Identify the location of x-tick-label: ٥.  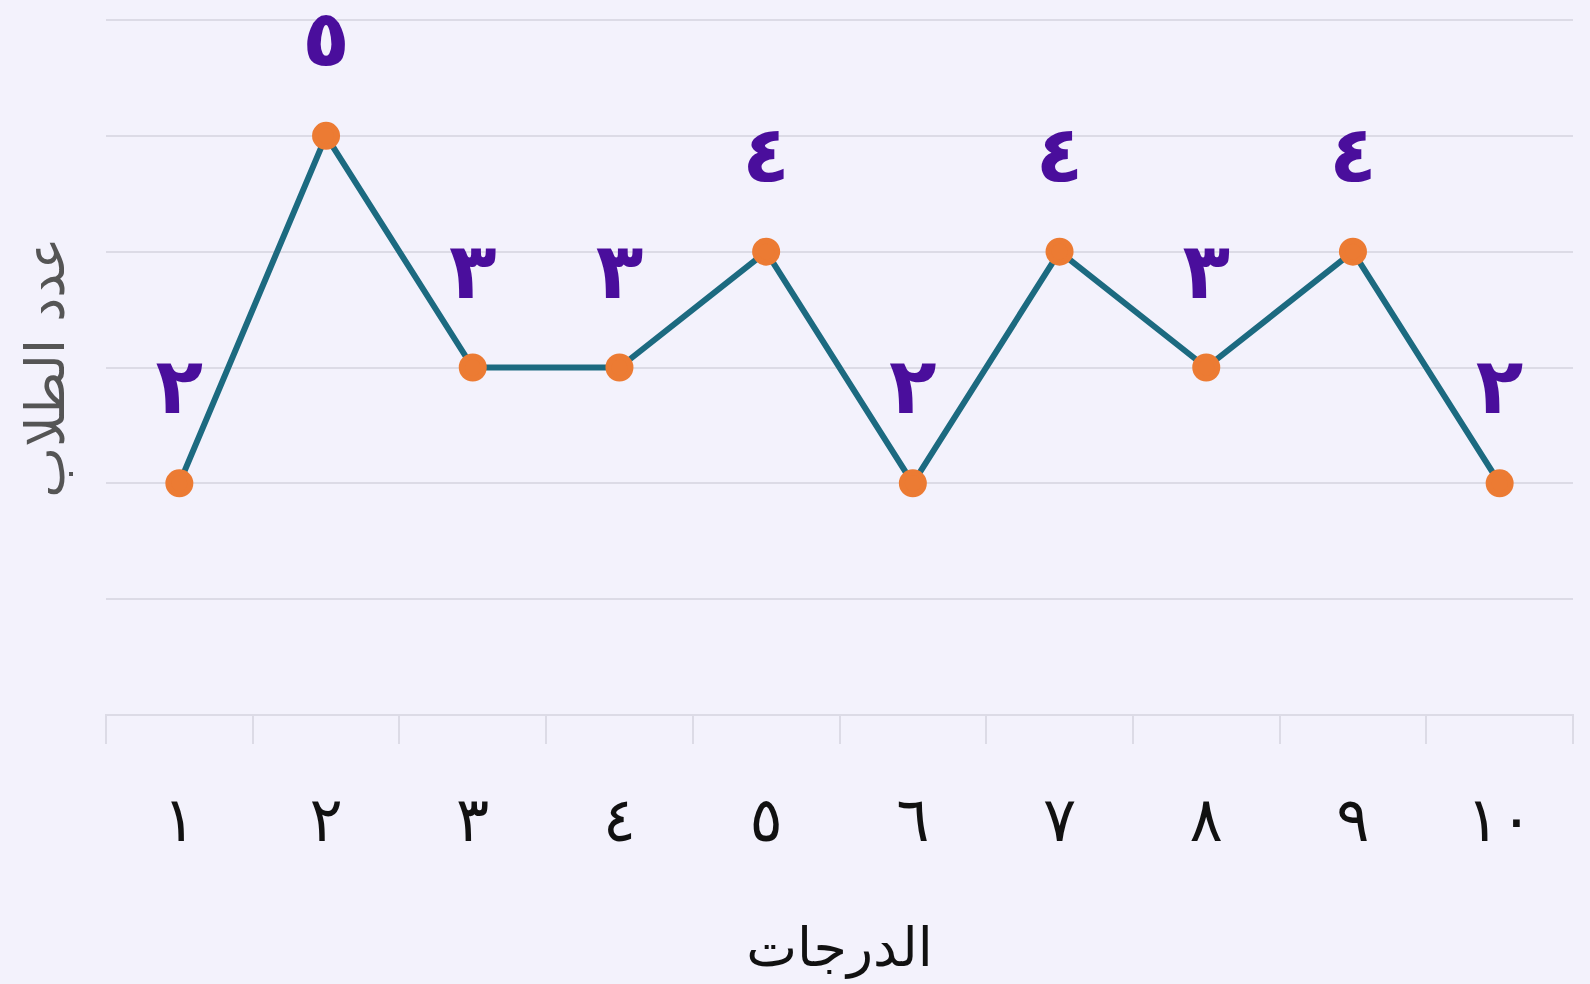
(766, 820).